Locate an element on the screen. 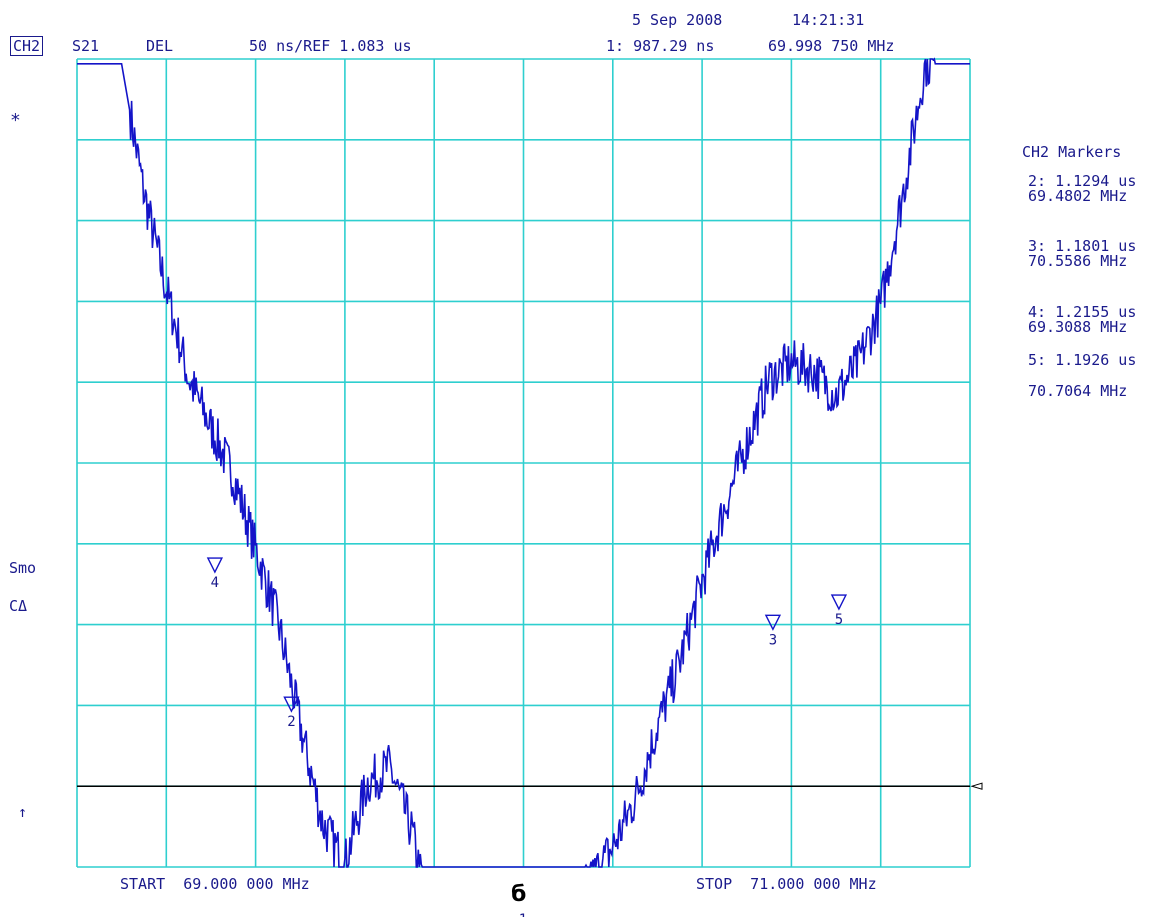 Image resolution: width=1166 pixels, height=917 pixels. marker1-value: 1: 987.29 ns is located at coordinates (660, 46).